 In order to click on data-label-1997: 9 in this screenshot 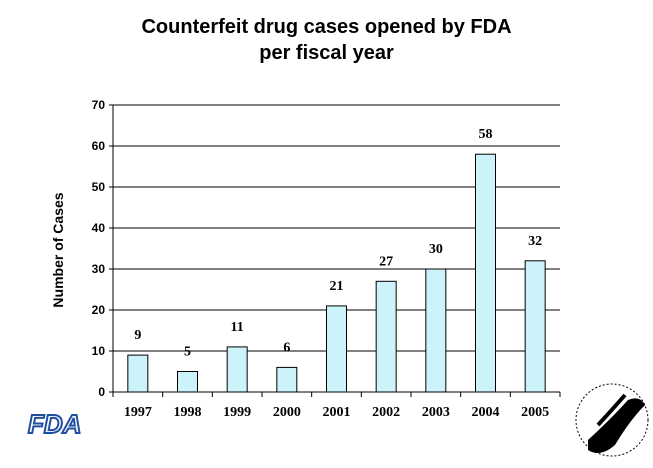, I will do `click(137, 335)`.